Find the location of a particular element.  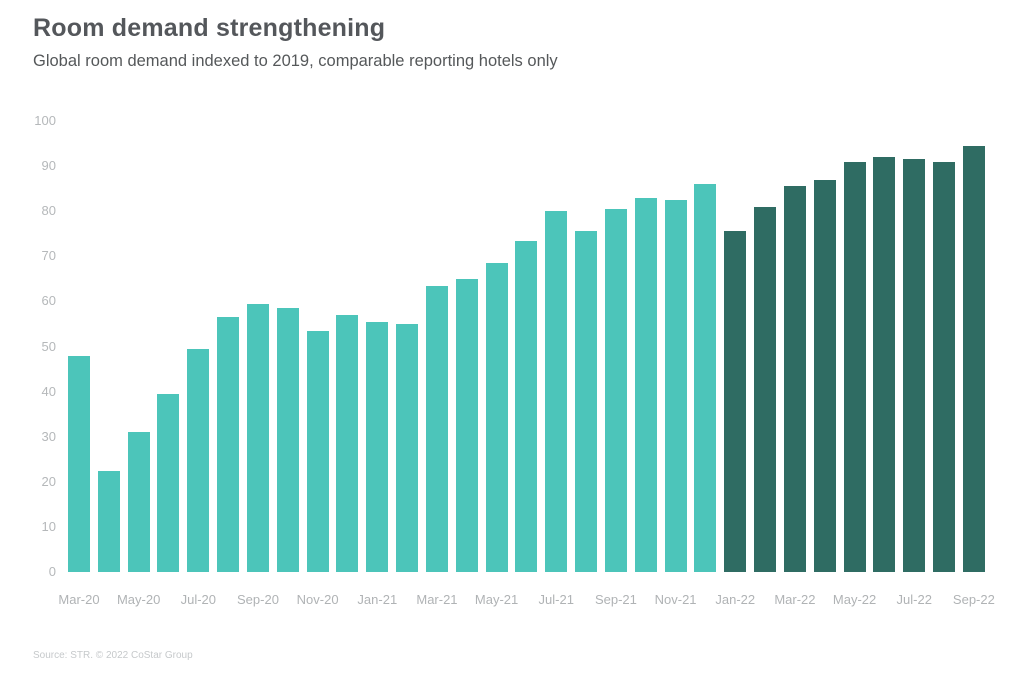

x-axis-tick-label-Sep-21: Sep-21 is located at coordinates (615, 599).